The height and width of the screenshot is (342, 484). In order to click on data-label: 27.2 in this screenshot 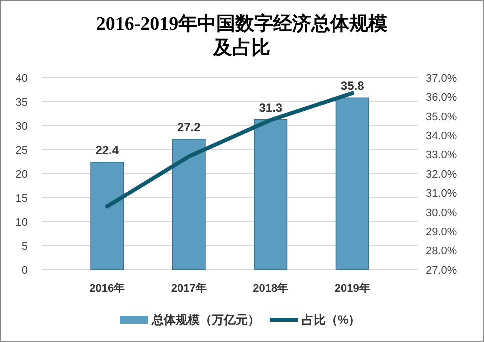, I will do `click(189, 127)`.